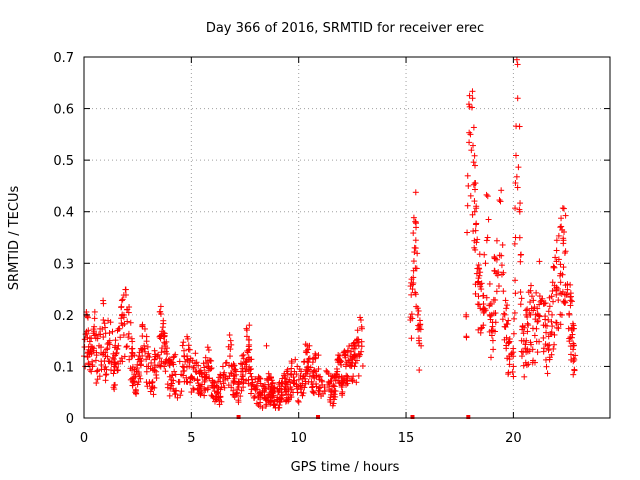 The width and height of the screenshot is (640, 480). Describe the element at coordinates (513, 438) in the screenshot. I see `x-tick-label: 20` at that location.